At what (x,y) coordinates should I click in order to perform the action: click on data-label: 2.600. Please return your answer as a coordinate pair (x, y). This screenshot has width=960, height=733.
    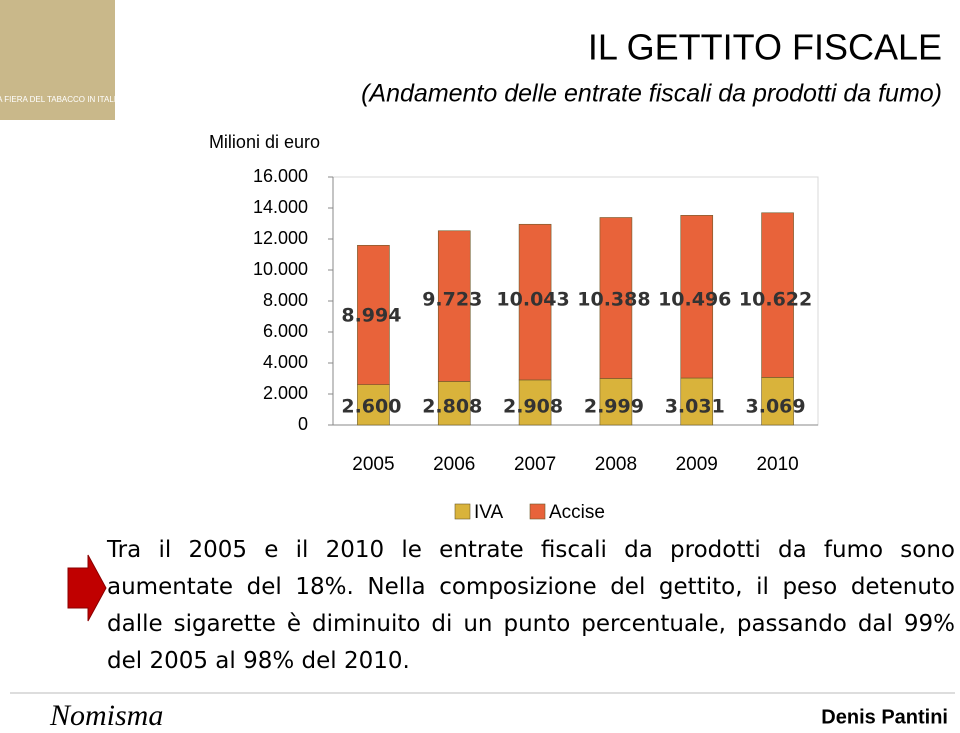
    Looking at the image, I should click on (371, 407).